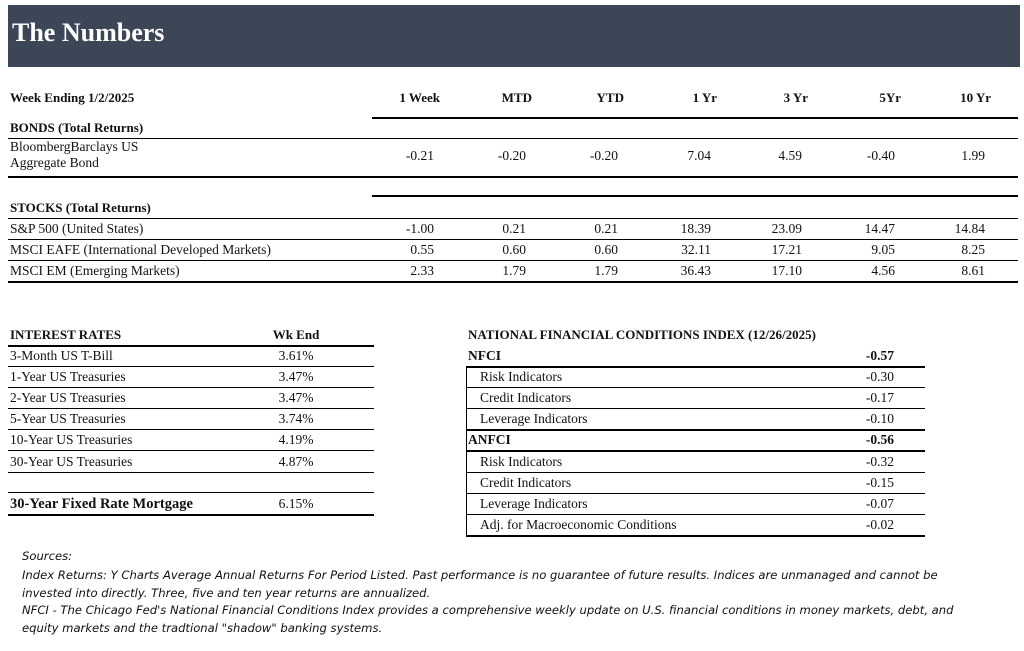 The width and height of the screenshot is (1024, 651). What do you see at coordinates (68, 377) in the screenshot?
I see `row-label: 1-Year US Treasuries` at bounding box center [68, 377].